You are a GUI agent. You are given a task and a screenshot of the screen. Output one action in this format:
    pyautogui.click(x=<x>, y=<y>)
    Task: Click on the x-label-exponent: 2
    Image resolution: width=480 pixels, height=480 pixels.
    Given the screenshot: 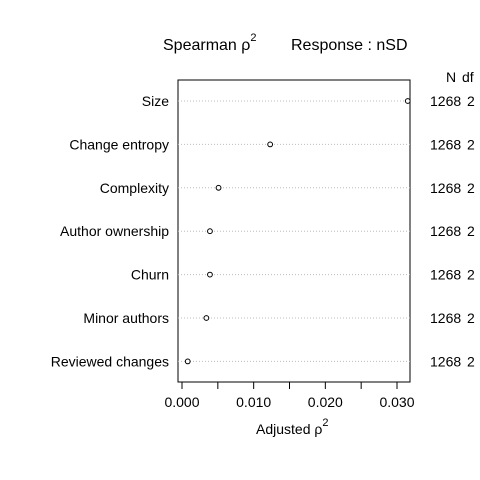 What is the action you would take?
    pyautogui.click(x=325, y=423)
    